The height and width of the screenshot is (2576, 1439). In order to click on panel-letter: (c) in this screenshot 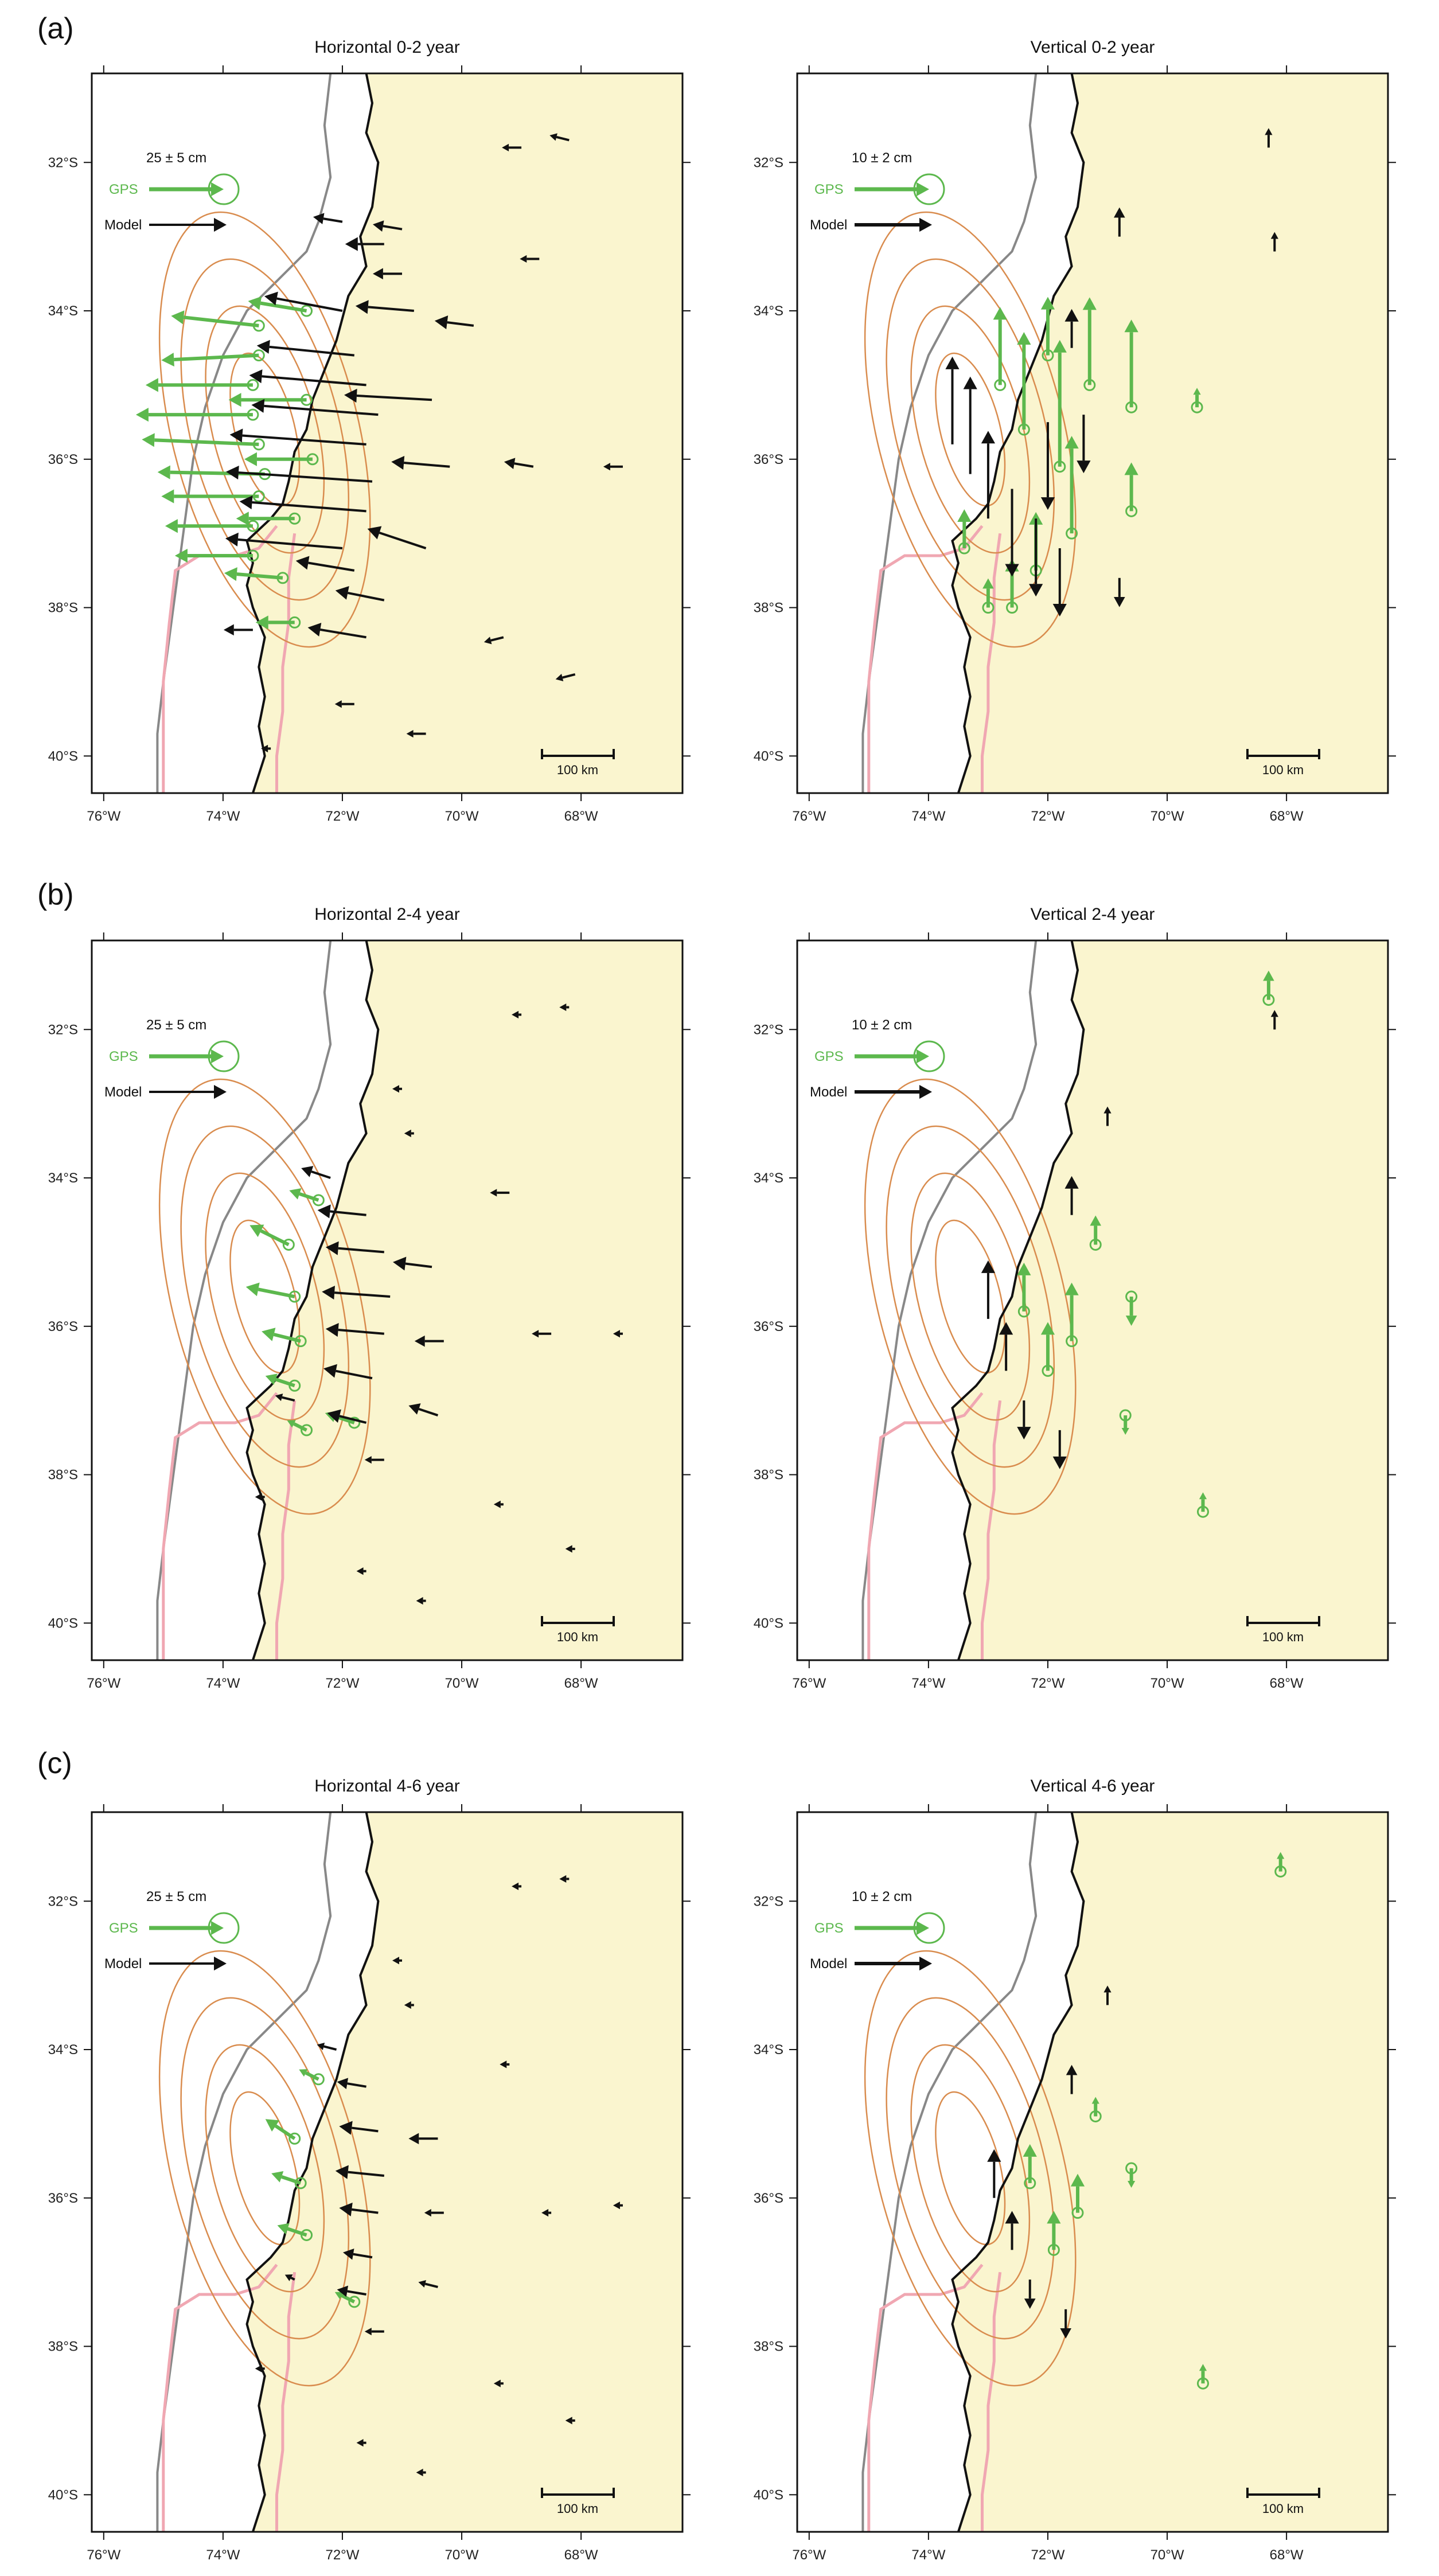, I will do `click(54, 1764)`.